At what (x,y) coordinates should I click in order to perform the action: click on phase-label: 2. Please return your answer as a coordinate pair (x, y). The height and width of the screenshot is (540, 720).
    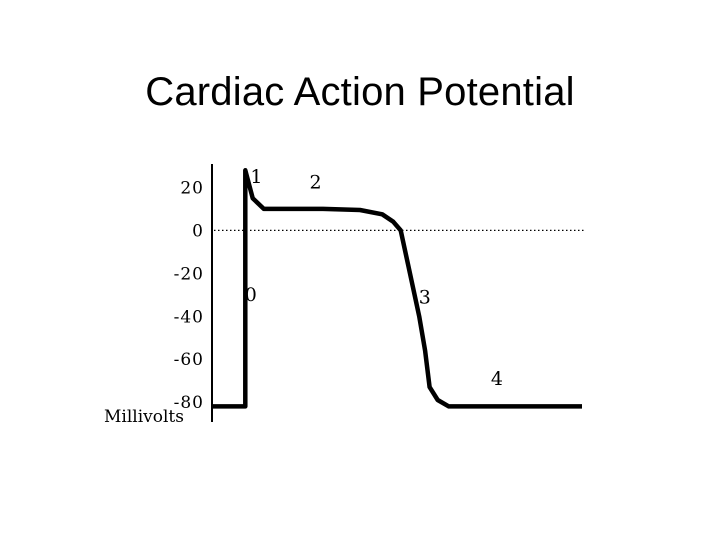
    Looking at the image, I should click on (316, 183).